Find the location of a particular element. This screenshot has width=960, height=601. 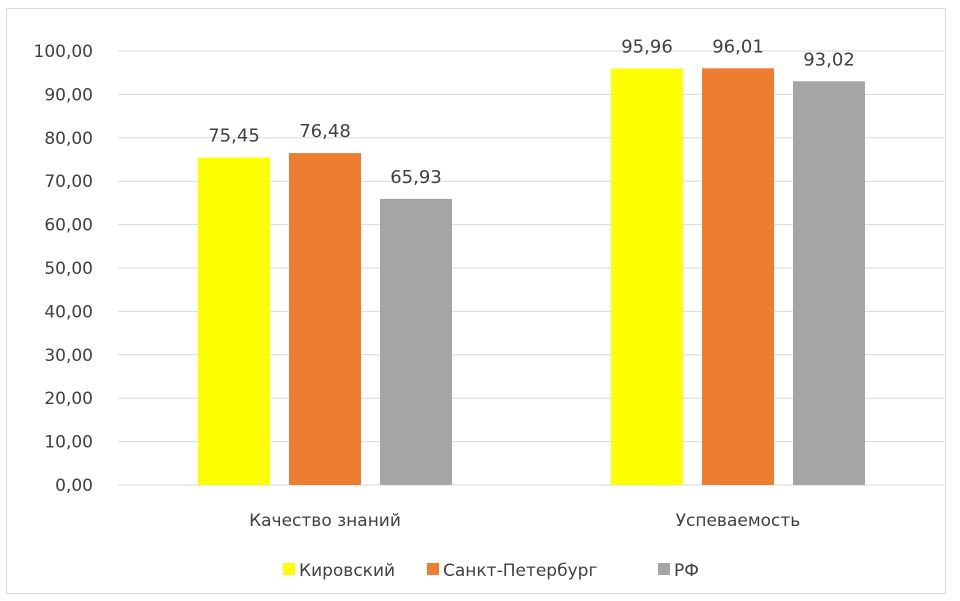

y-tick-label: 10,00 is located at coordinates (68, 443).